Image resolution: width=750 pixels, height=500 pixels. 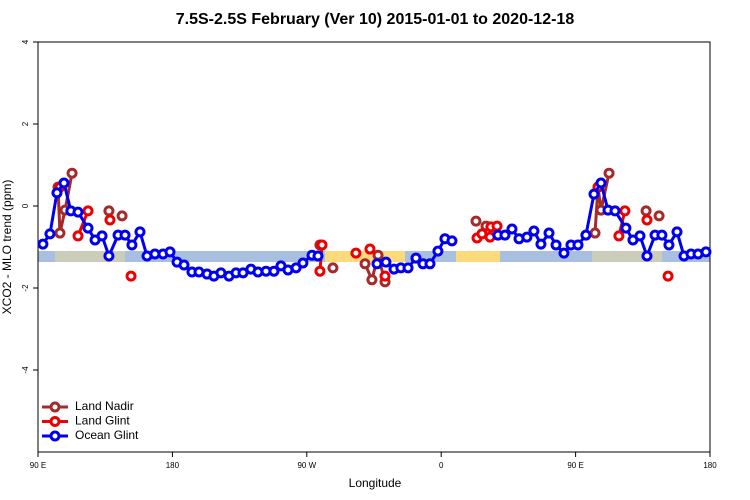 I want to click on y-tick-label: -4, so click(x=25, y=370).